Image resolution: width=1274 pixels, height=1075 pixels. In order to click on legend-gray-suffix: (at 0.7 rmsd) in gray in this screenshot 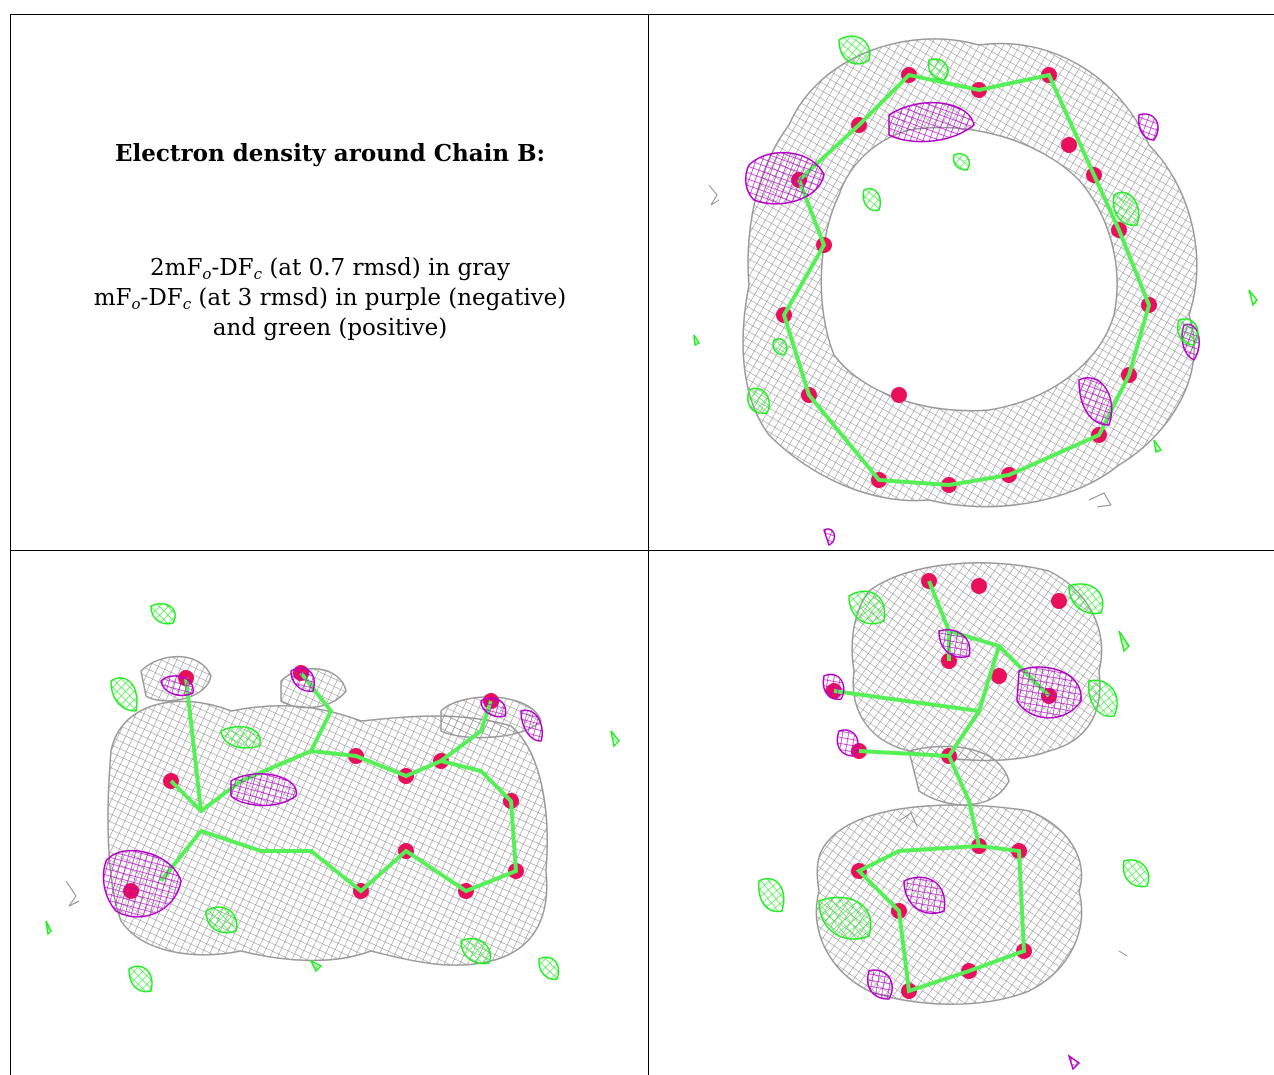, I will do `click(386, 268)`.